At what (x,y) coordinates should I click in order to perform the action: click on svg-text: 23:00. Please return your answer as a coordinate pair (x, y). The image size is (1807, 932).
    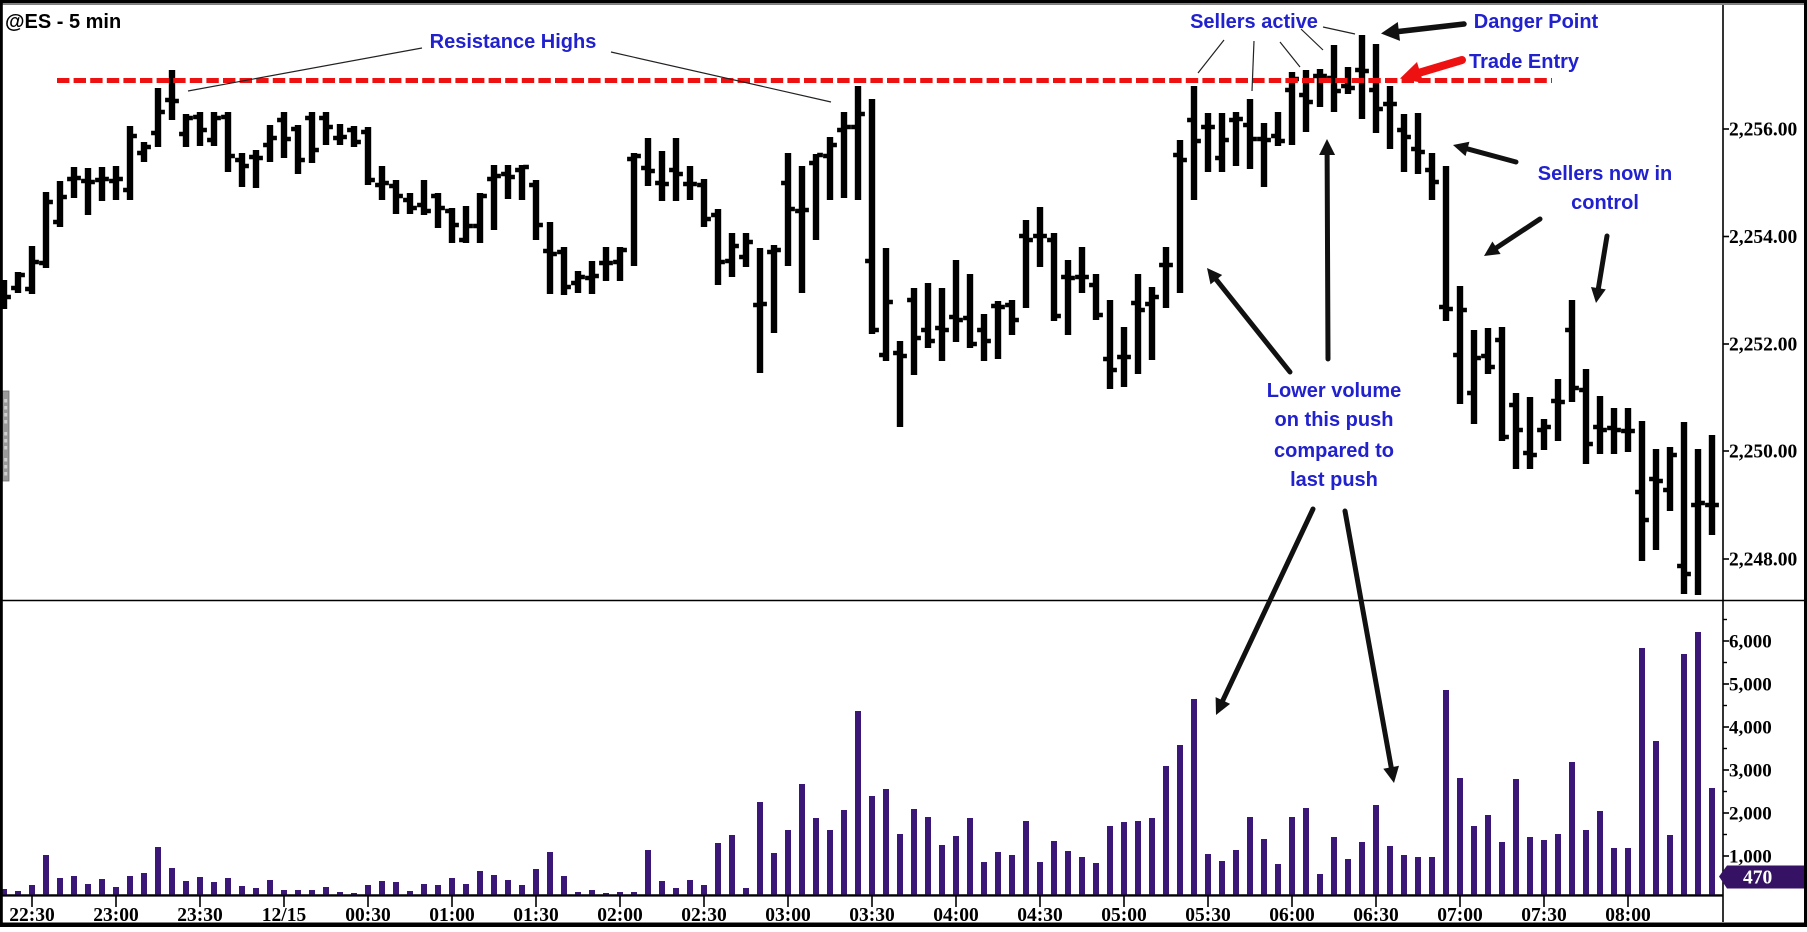
    Looking at the image, I should click on (116, 915).